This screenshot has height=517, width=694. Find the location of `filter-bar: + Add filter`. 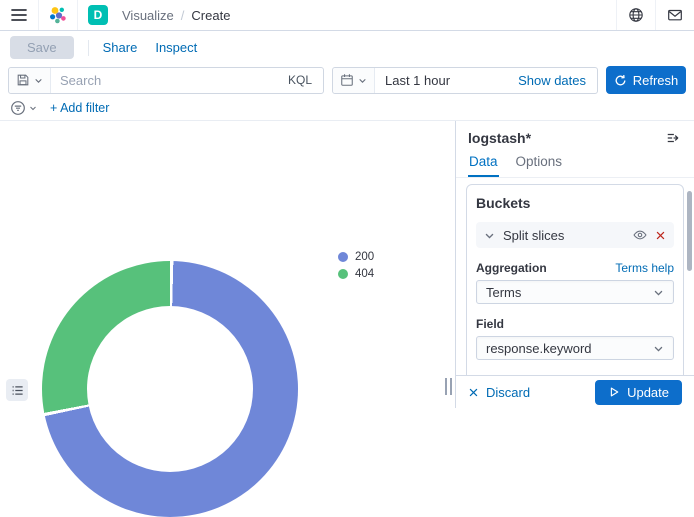

filter-bar: + Add filter is located at coordinates (347, 108).